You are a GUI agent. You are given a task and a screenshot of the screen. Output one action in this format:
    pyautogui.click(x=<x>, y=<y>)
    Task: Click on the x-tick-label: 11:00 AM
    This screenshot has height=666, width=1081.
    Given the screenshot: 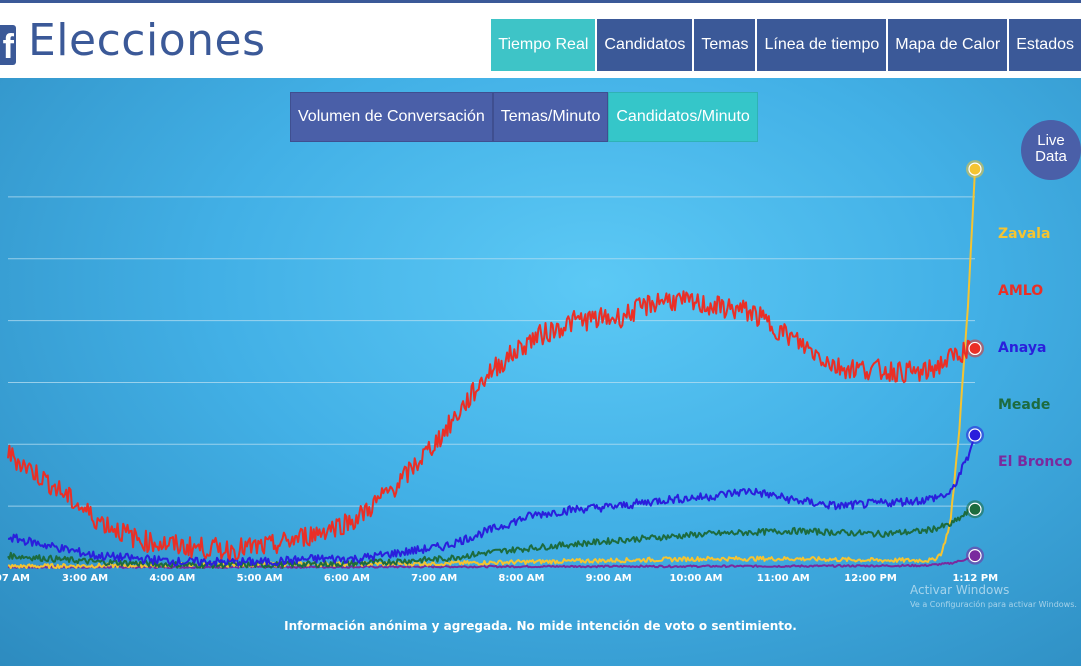 What is the action you would take?
    pyautogui.click(x=783, y=578)
    